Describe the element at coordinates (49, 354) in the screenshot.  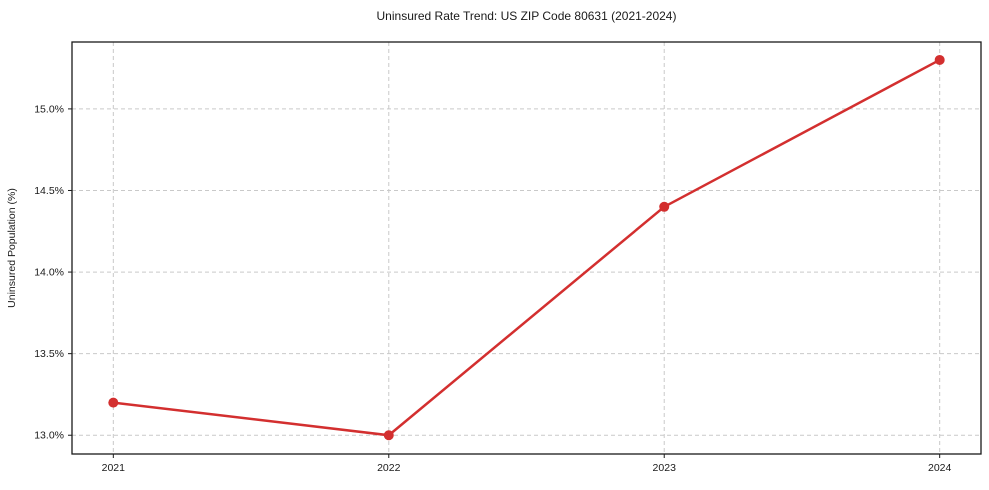
I see `y-tick-label: 13.5%` at that location.